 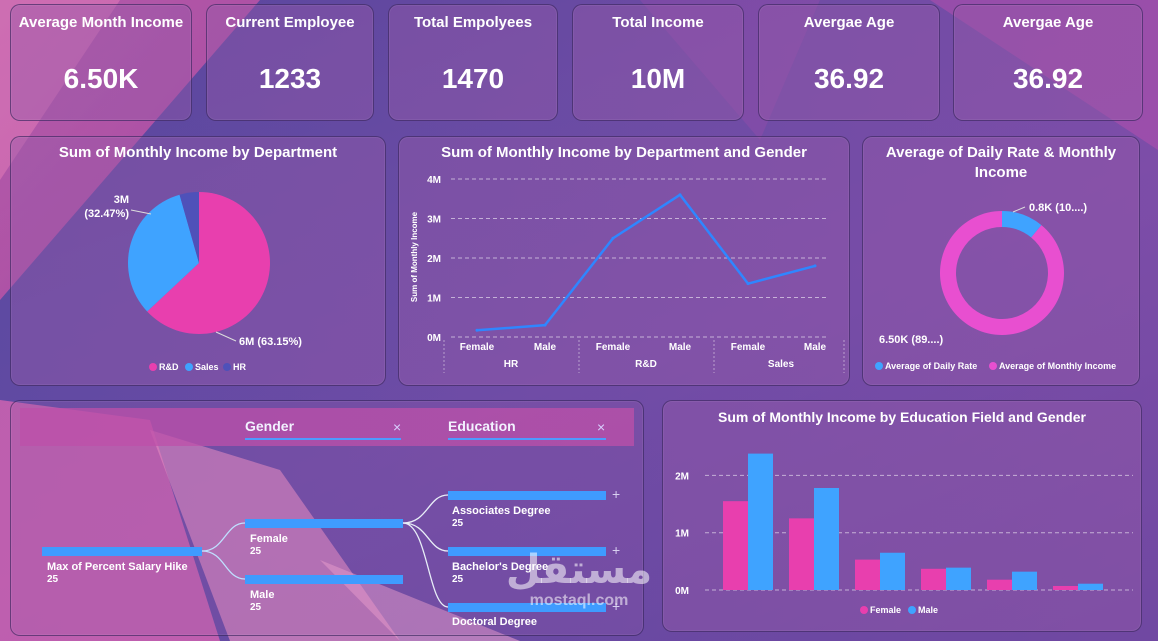 I want to click on filter-bar: Gender × Education ×, so click(x=327, y=427).